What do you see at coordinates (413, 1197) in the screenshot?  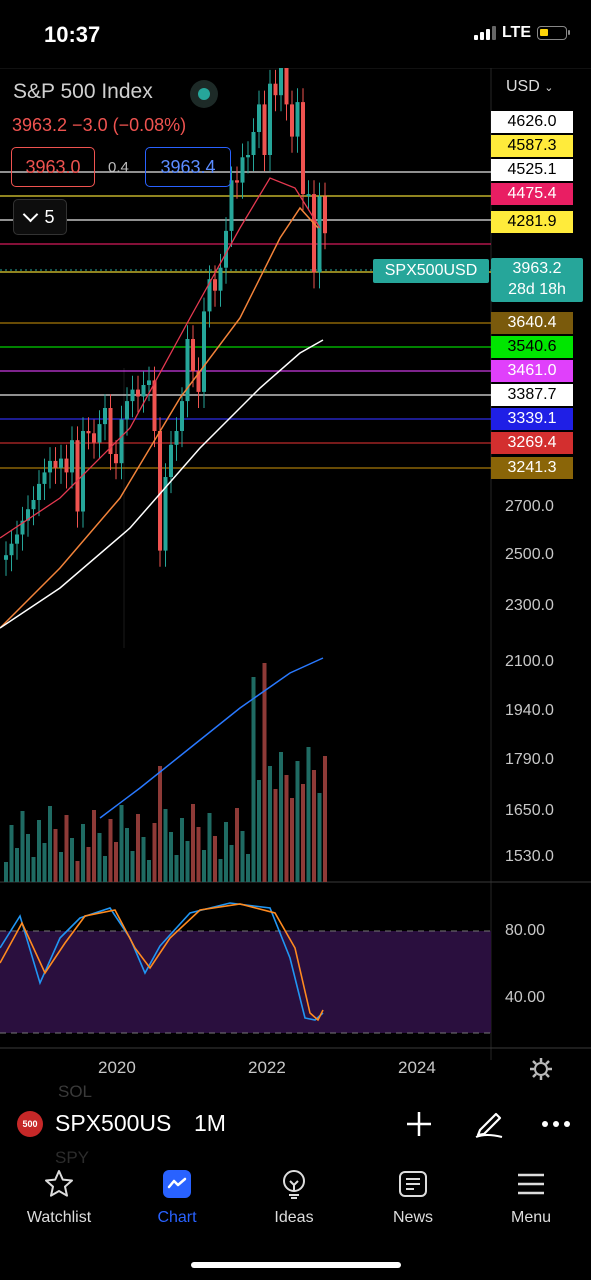 I see `tab-news: News` at bounding box center [413, 1197].